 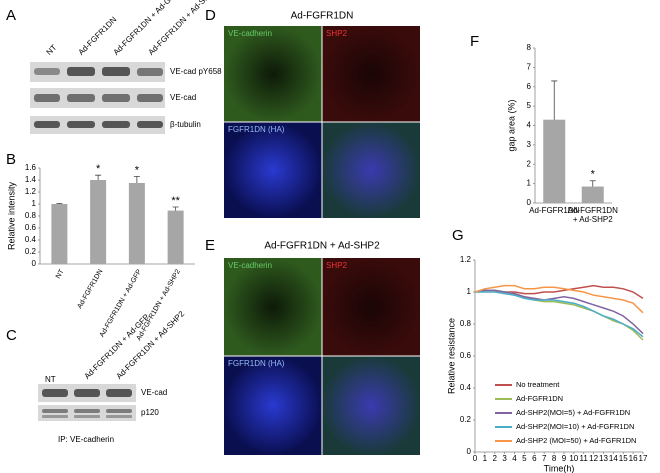 What do you see at coordinates (603, 458) in the screenshot?
I see `x-tick-label: 13` at bounding box center [603, 458].